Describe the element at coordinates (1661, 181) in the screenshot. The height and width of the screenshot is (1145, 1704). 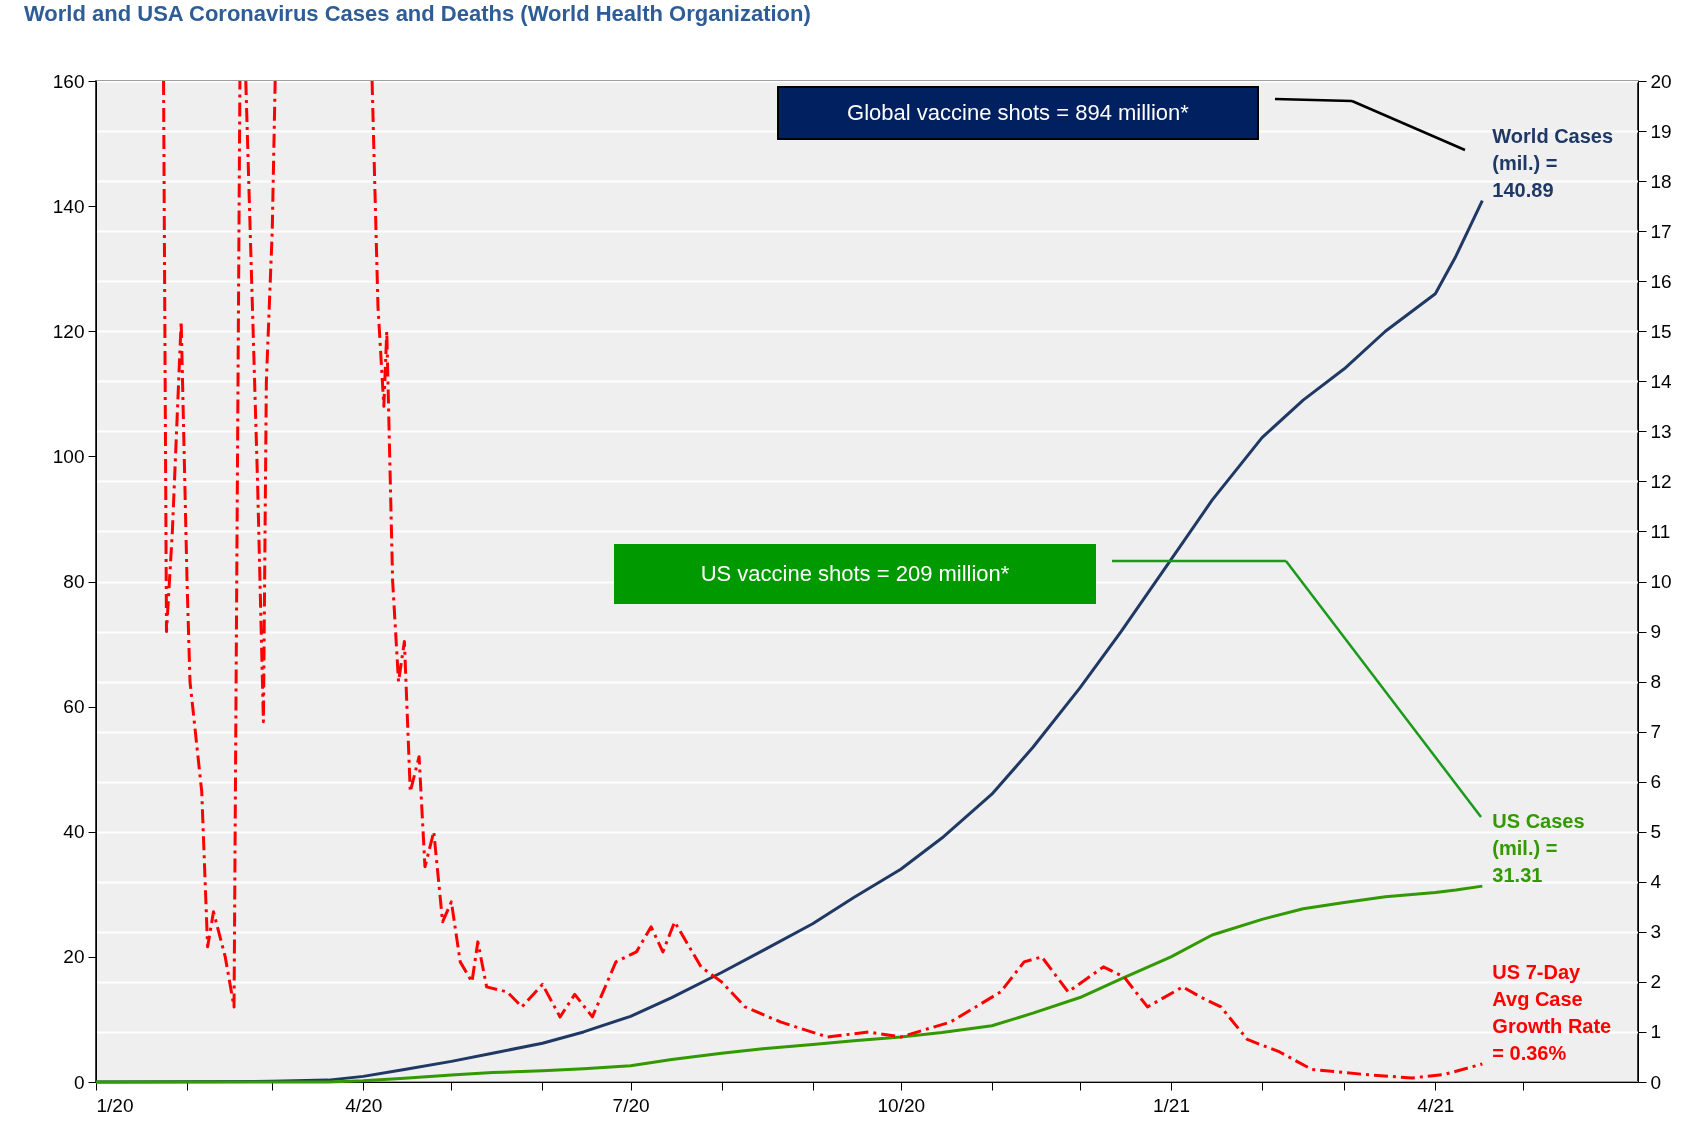
I see `y2-tick-label: 18` at that location.